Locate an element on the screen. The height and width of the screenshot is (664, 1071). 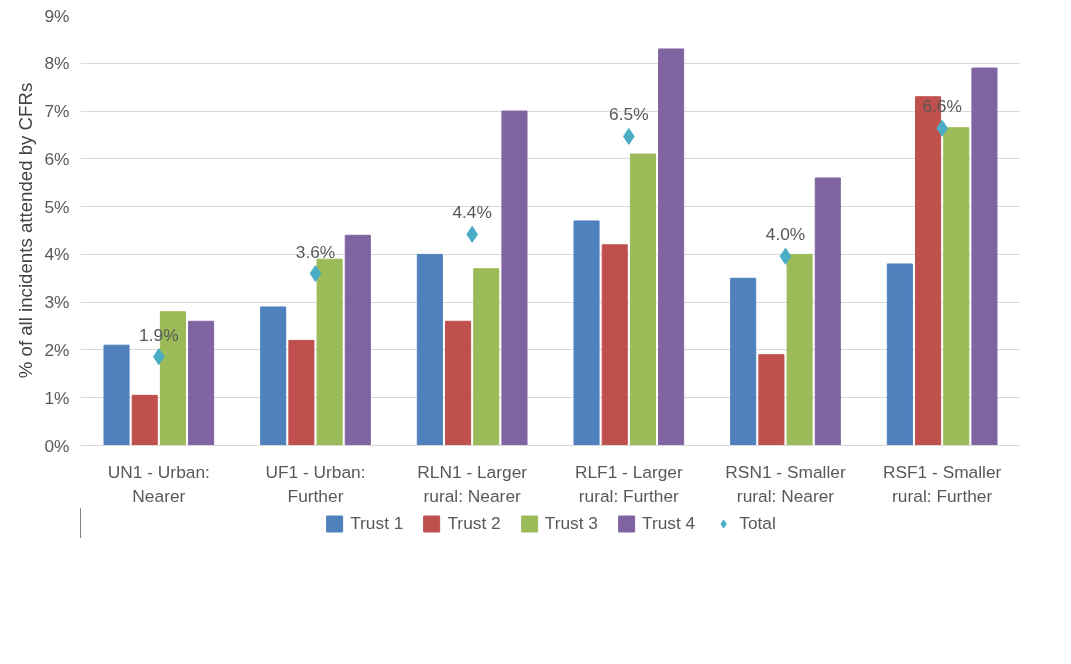
x-tick-label: UF1 - Urban: Further is located at coordinates (315, 483).